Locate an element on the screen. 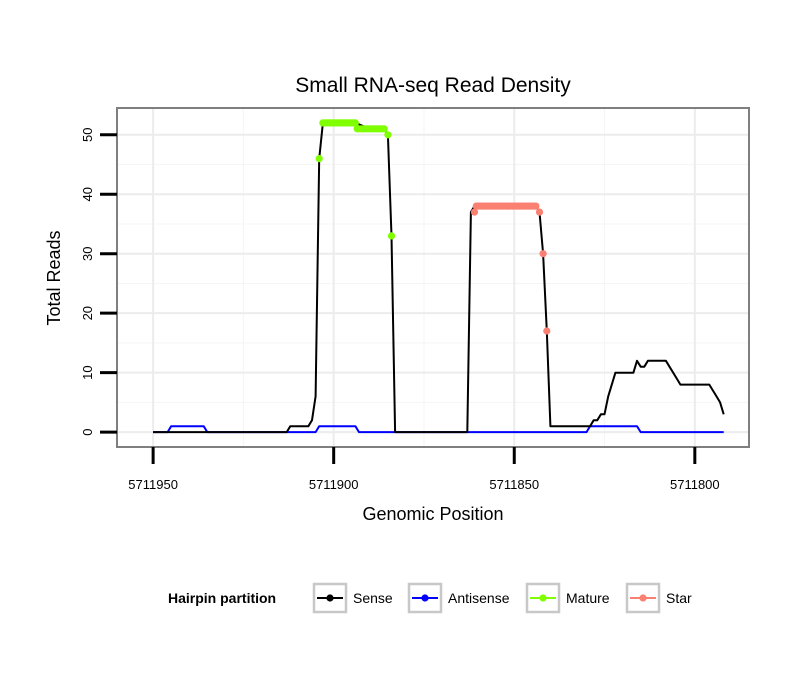  y-axis: 0 10 20 30 40 50 is located at coordinates (98, 282).